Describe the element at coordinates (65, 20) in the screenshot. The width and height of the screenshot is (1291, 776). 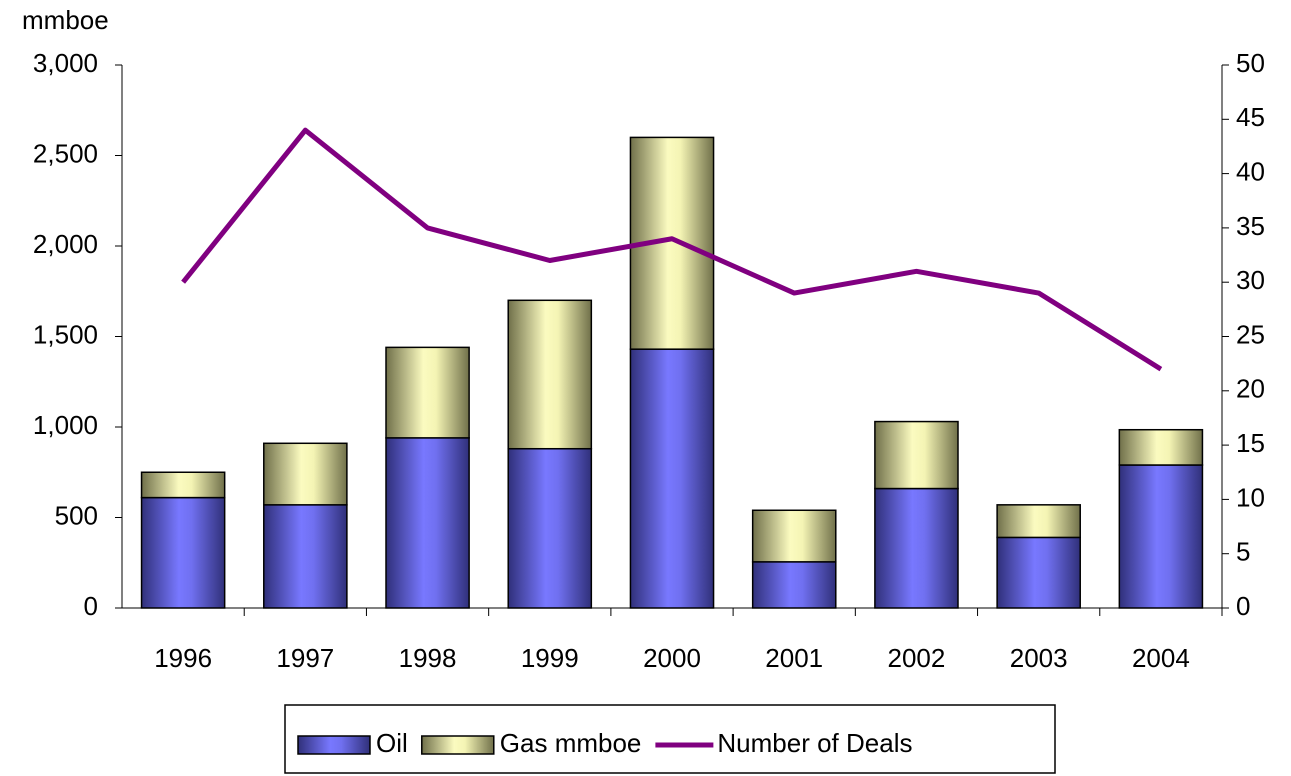
I see `y-axis-label: mmboe` at that location.